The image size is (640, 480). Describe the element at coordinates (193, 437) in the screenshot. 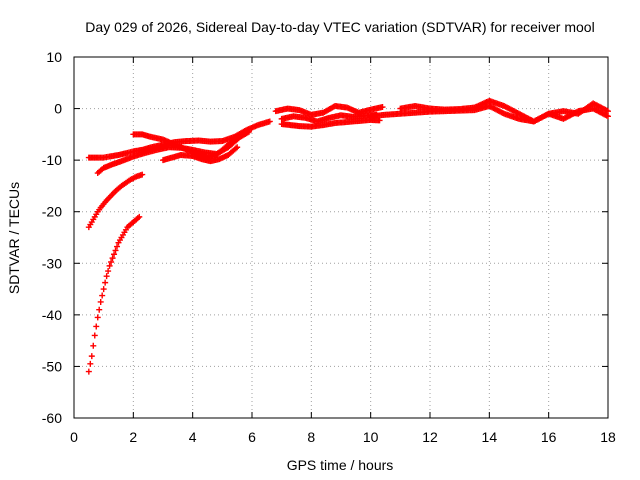

I see `x-tick-label: 4` at that location.